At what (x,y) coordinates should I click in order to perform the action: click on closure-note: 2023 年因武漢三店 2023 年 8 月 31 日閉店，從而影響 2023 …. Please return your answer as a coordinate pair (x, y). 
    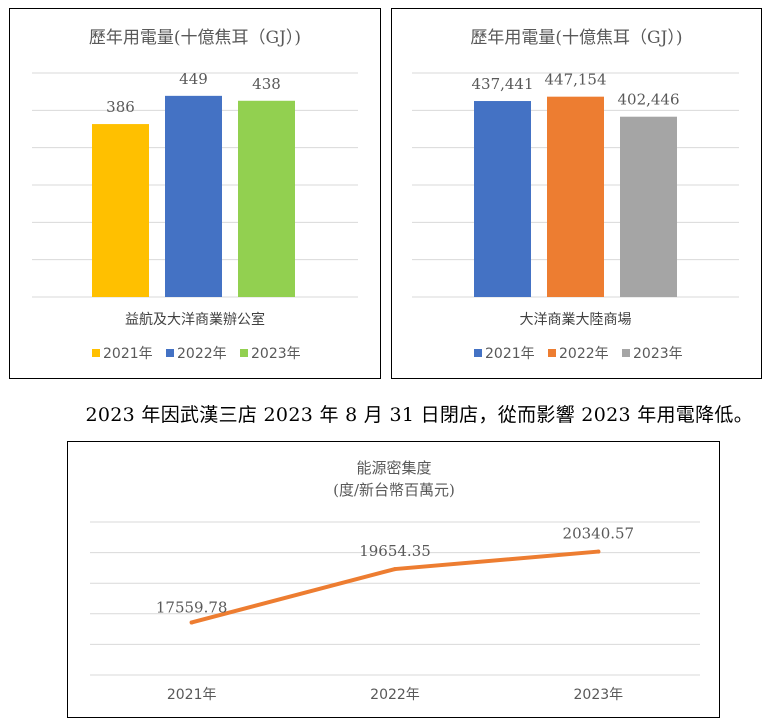
    Looking at the image, I should click on (419, 415).